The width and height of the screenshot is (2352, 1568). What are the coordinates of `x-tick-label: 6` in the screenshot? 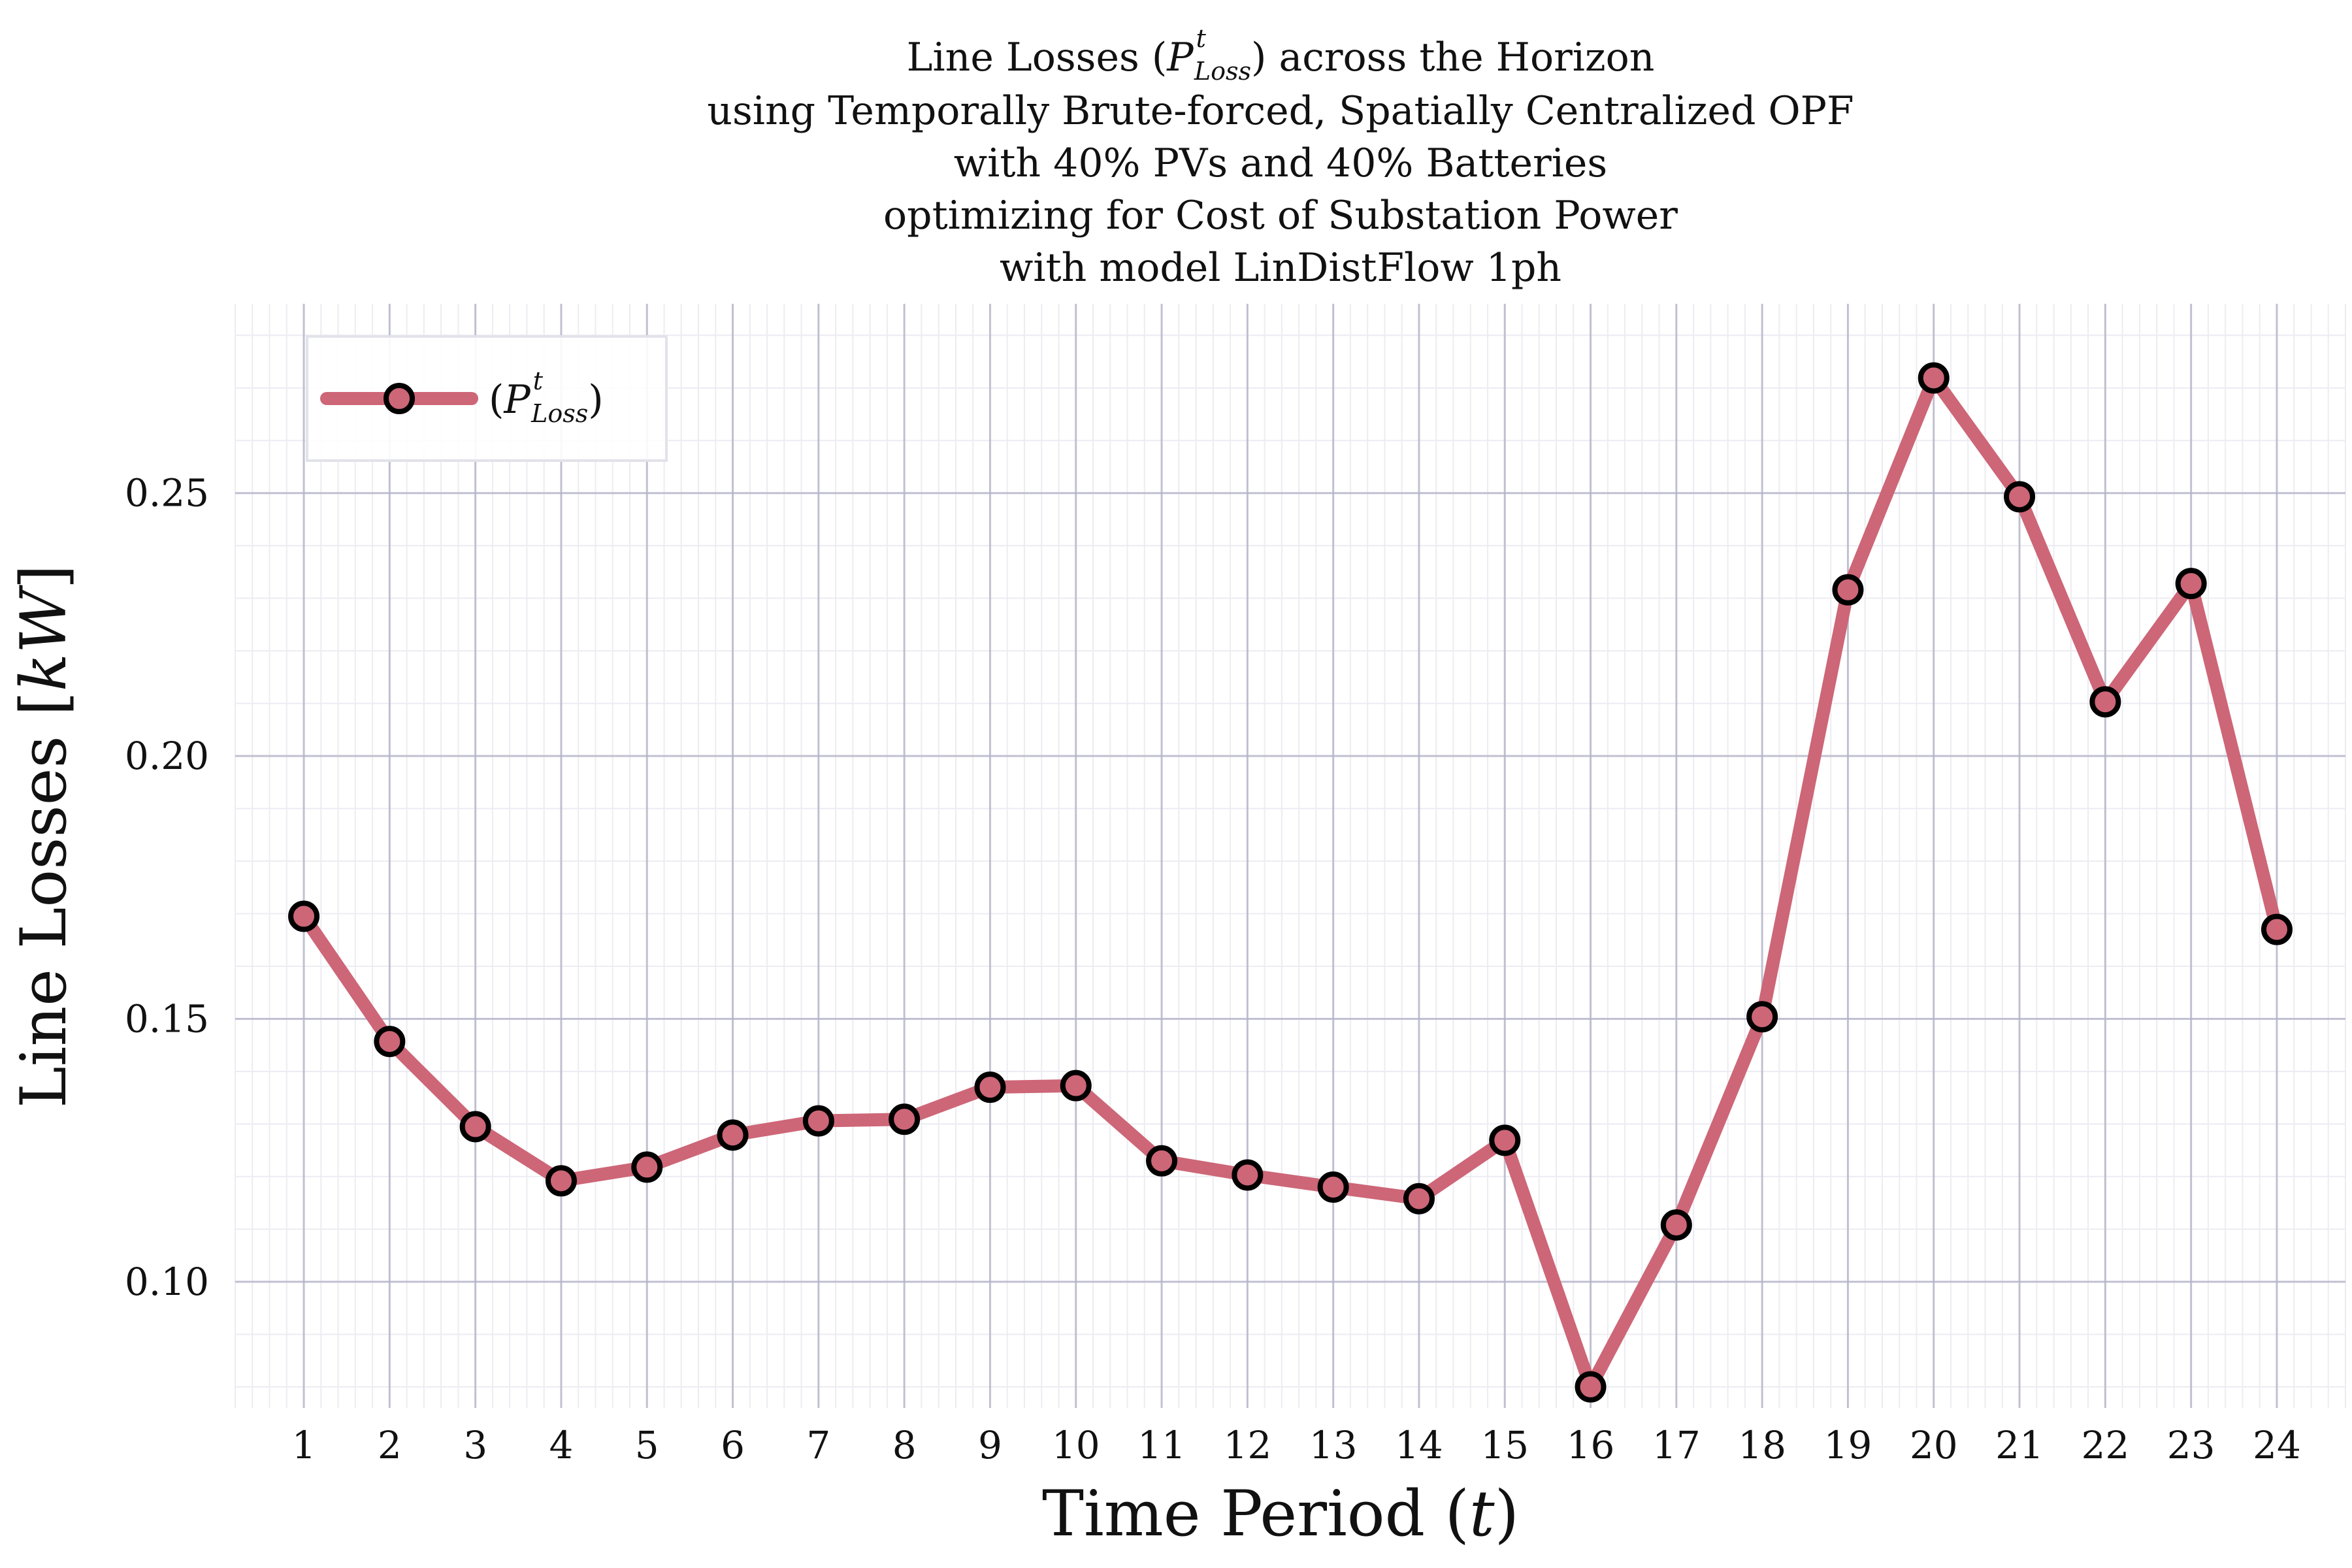 It's located at (733, 1445).